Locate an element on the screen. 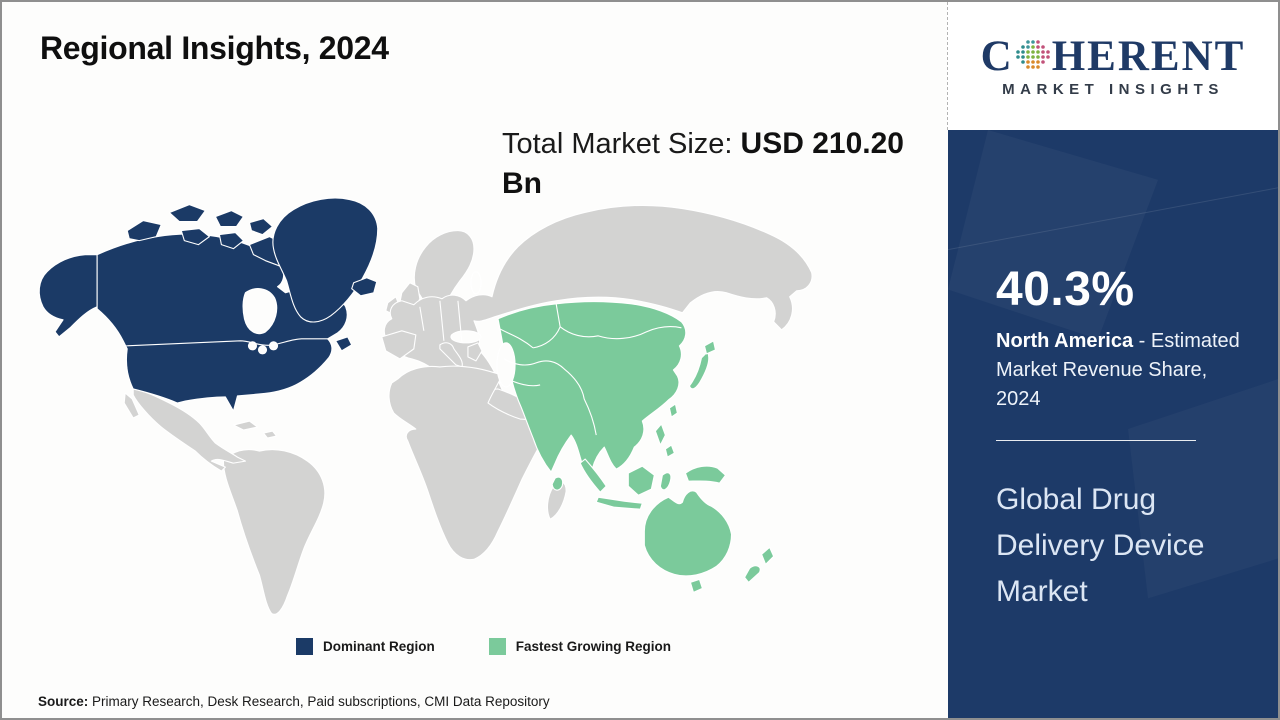 This screenshot has height=720, width=1280. panel-background-pattern is located at coordinates (1113, 235).